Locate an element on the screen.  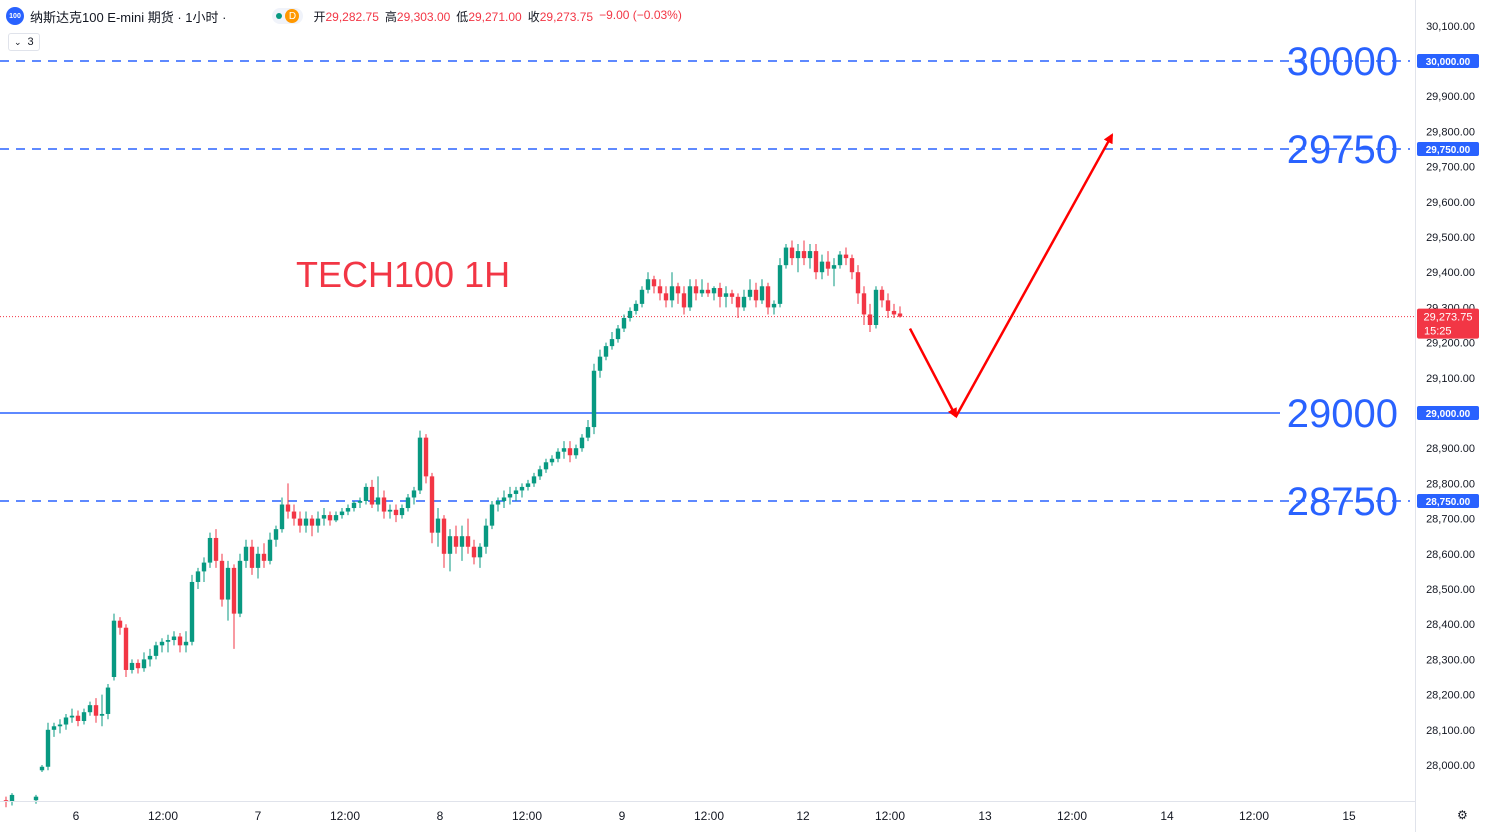
projection-arrows is located at coordinates (1011, 276).